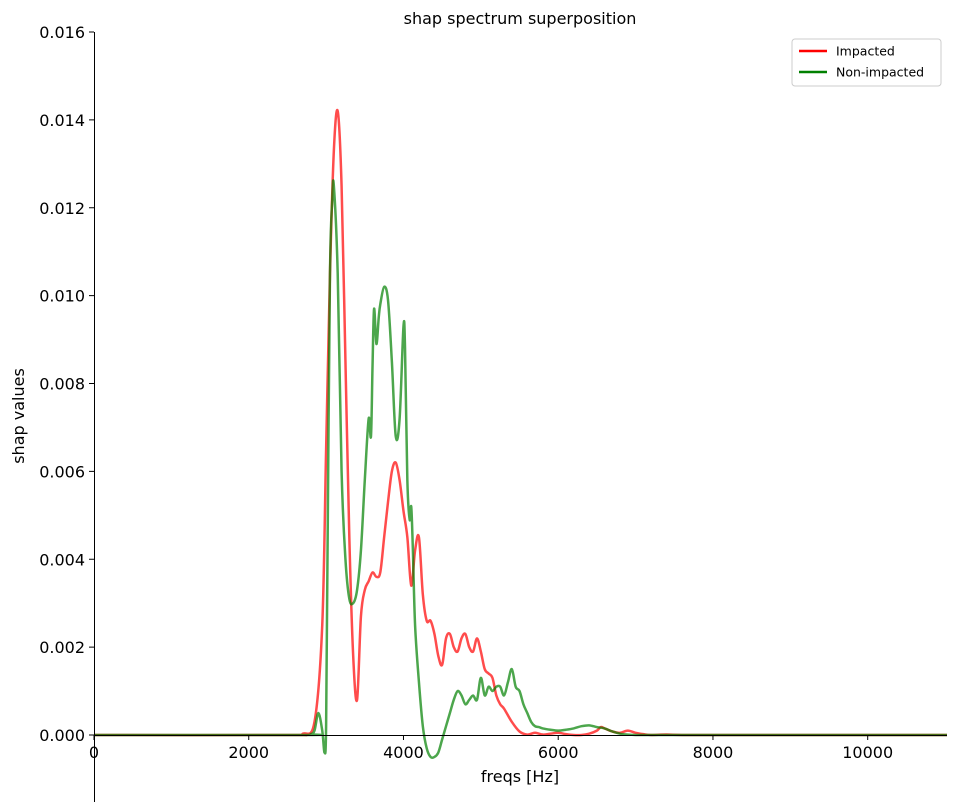  What do you see at coordinates (558, 752) in the screenshot?
I see `x-tick-label: 6000` at bounding box center [558, 752].